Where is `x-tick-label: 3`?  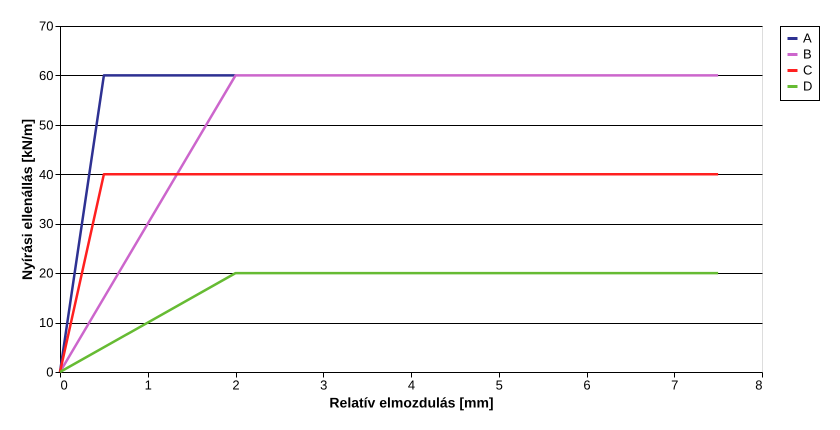
x-tick-label: 3 is located at coordinates (324, 385).